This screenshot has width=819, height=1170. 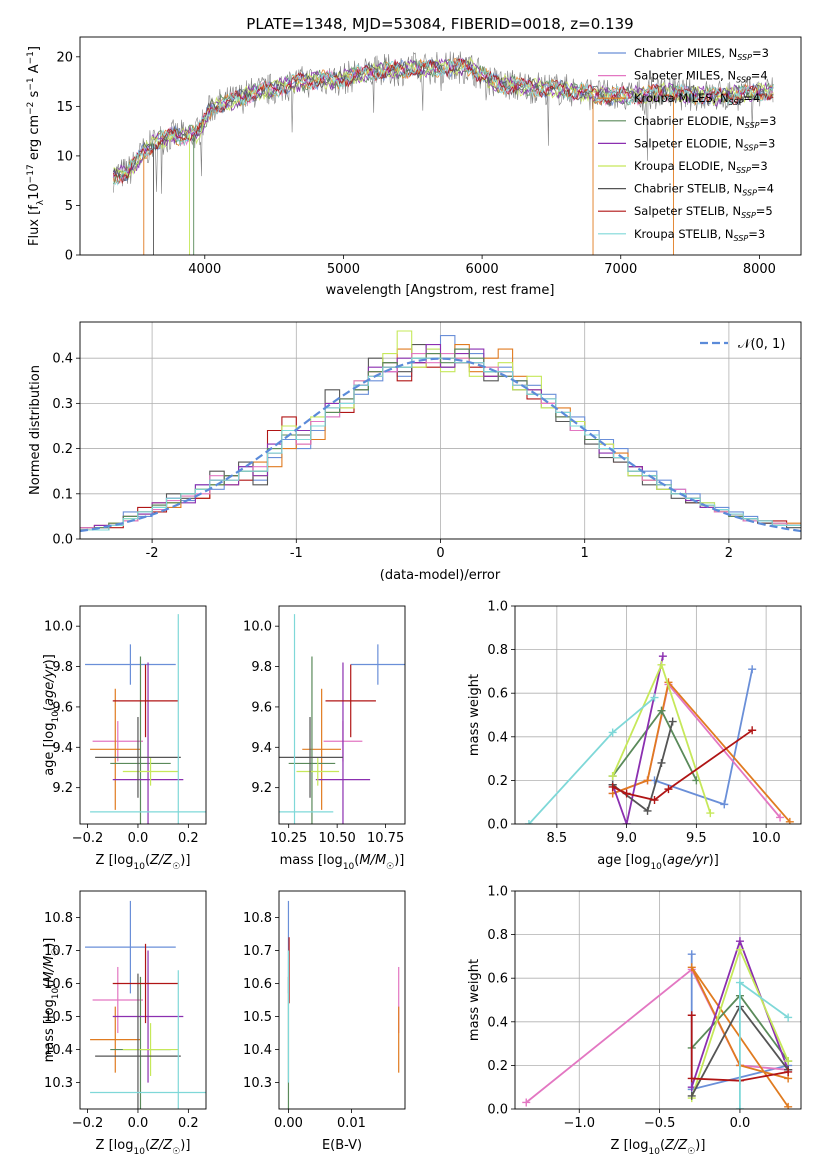 What do you see at coordinates (34, 70) in the screenshot?
I see `label-part: A` at bounding box center [34, 70].